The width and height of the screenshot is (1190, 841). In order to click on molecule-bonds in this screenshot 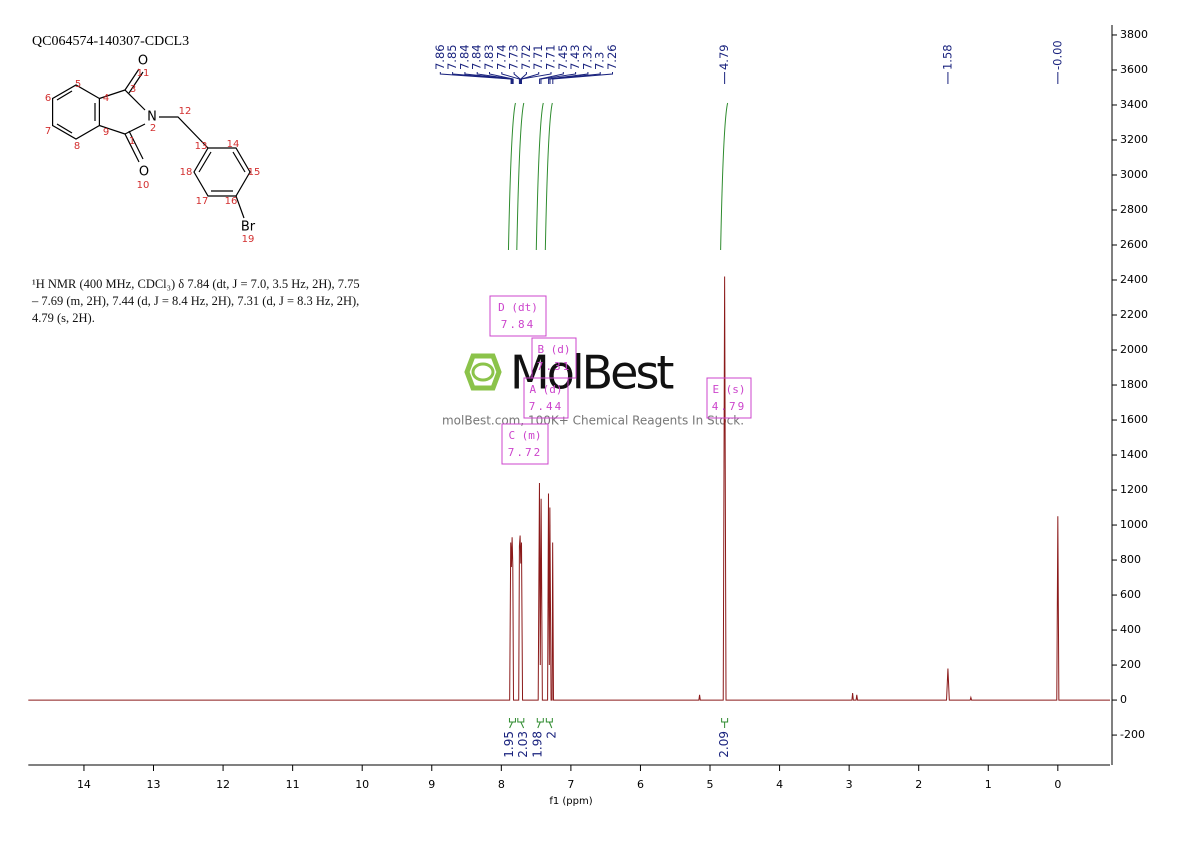, I will do `click(151, 143)`.